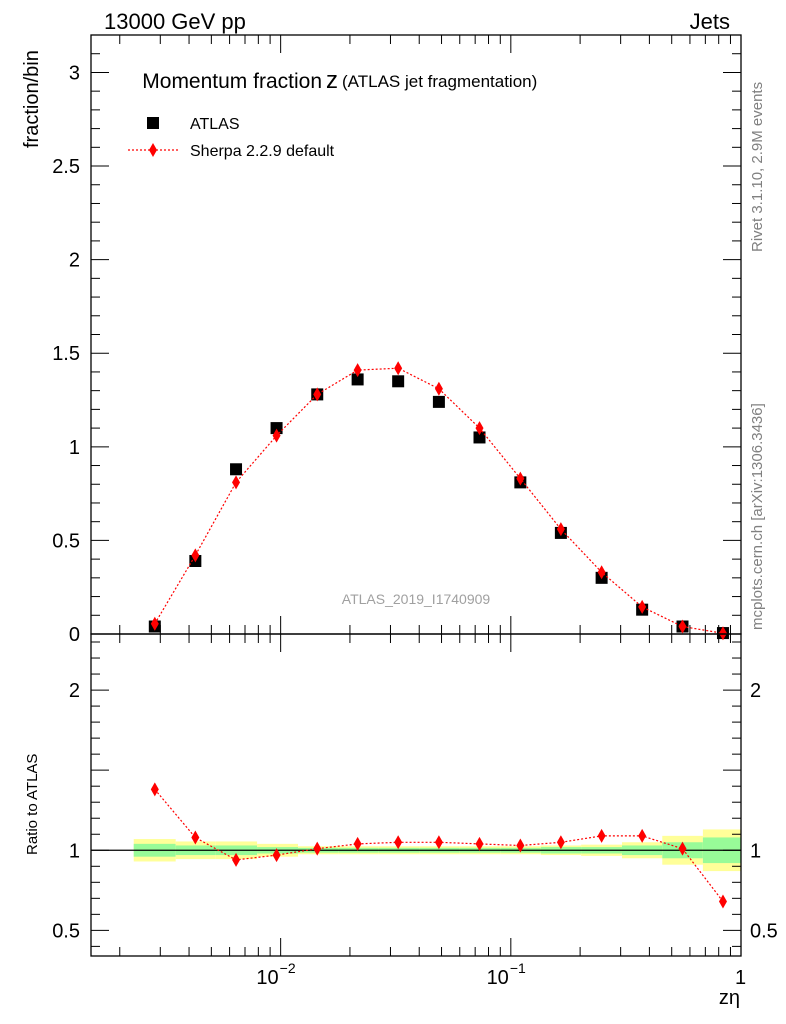 The image size is (786, 1024). What do you see at coordinates (232, 81) in the screenshot?
I see `main-title: Momentum fraction` at bounding box center [232, 81].